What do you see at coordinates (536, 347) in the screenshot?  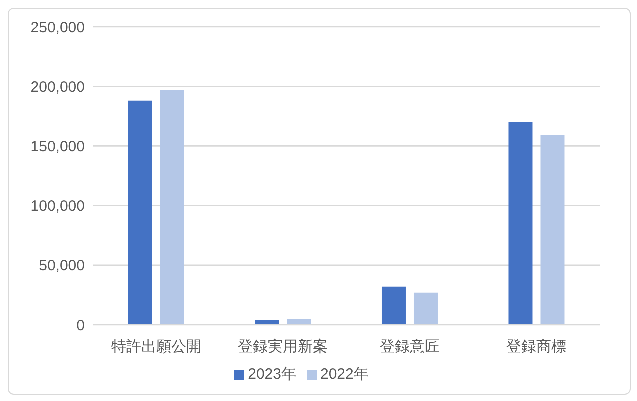 I see `x-tick-label: 登録商標` at bounding box center [536, 347].